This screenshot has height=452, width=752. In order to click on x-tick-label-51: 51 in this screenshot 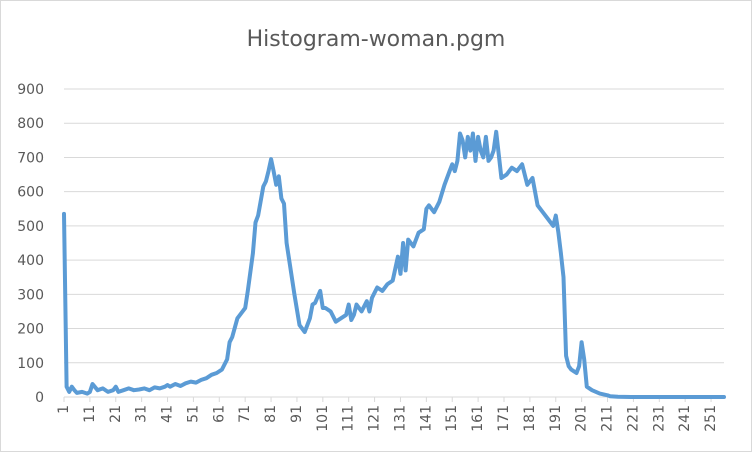, I will do `click(193, 414)`.